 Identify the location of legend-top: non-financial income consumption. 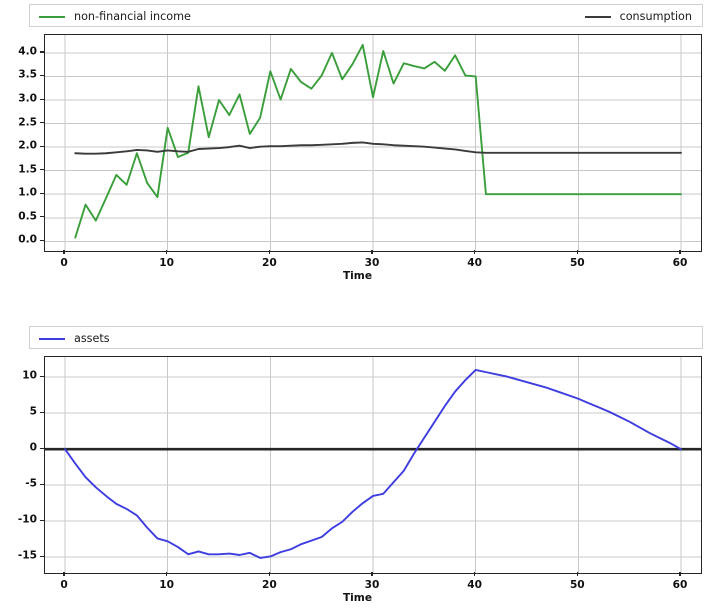
(366, 15).